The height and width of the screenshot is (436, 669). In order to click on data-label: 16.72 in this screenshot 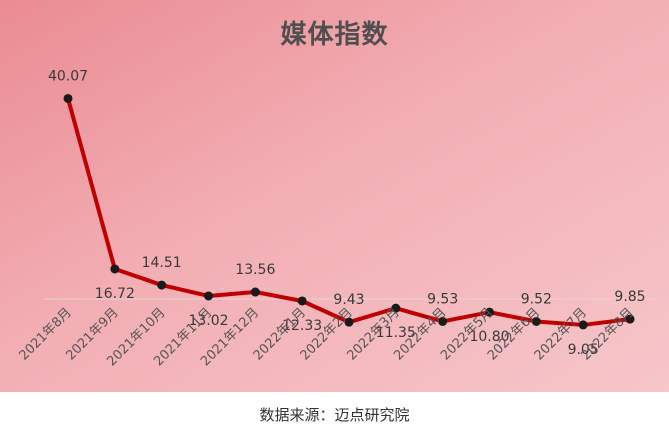, I will do `click(115, 294)`.